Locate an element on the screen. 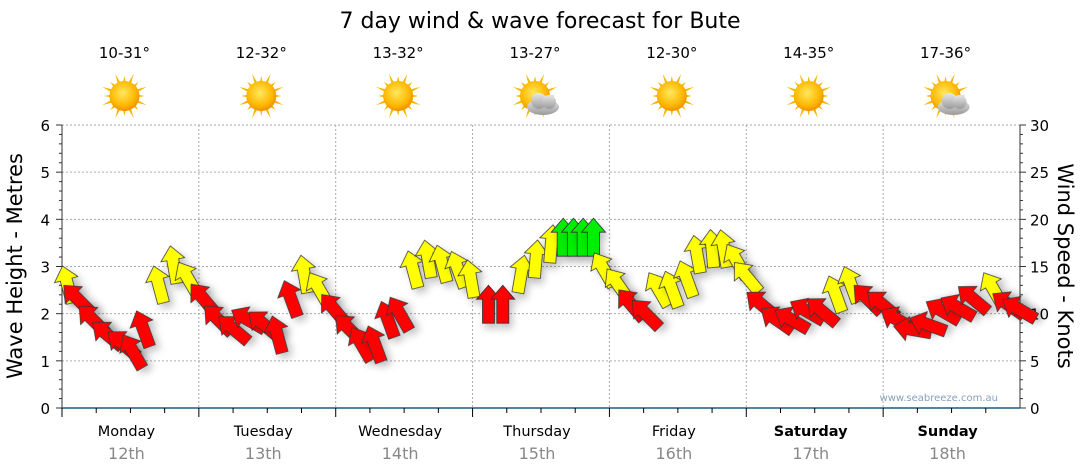 This screenshot has width=1080, height=475. date-label: 17th is located at coordinates (810, 453).